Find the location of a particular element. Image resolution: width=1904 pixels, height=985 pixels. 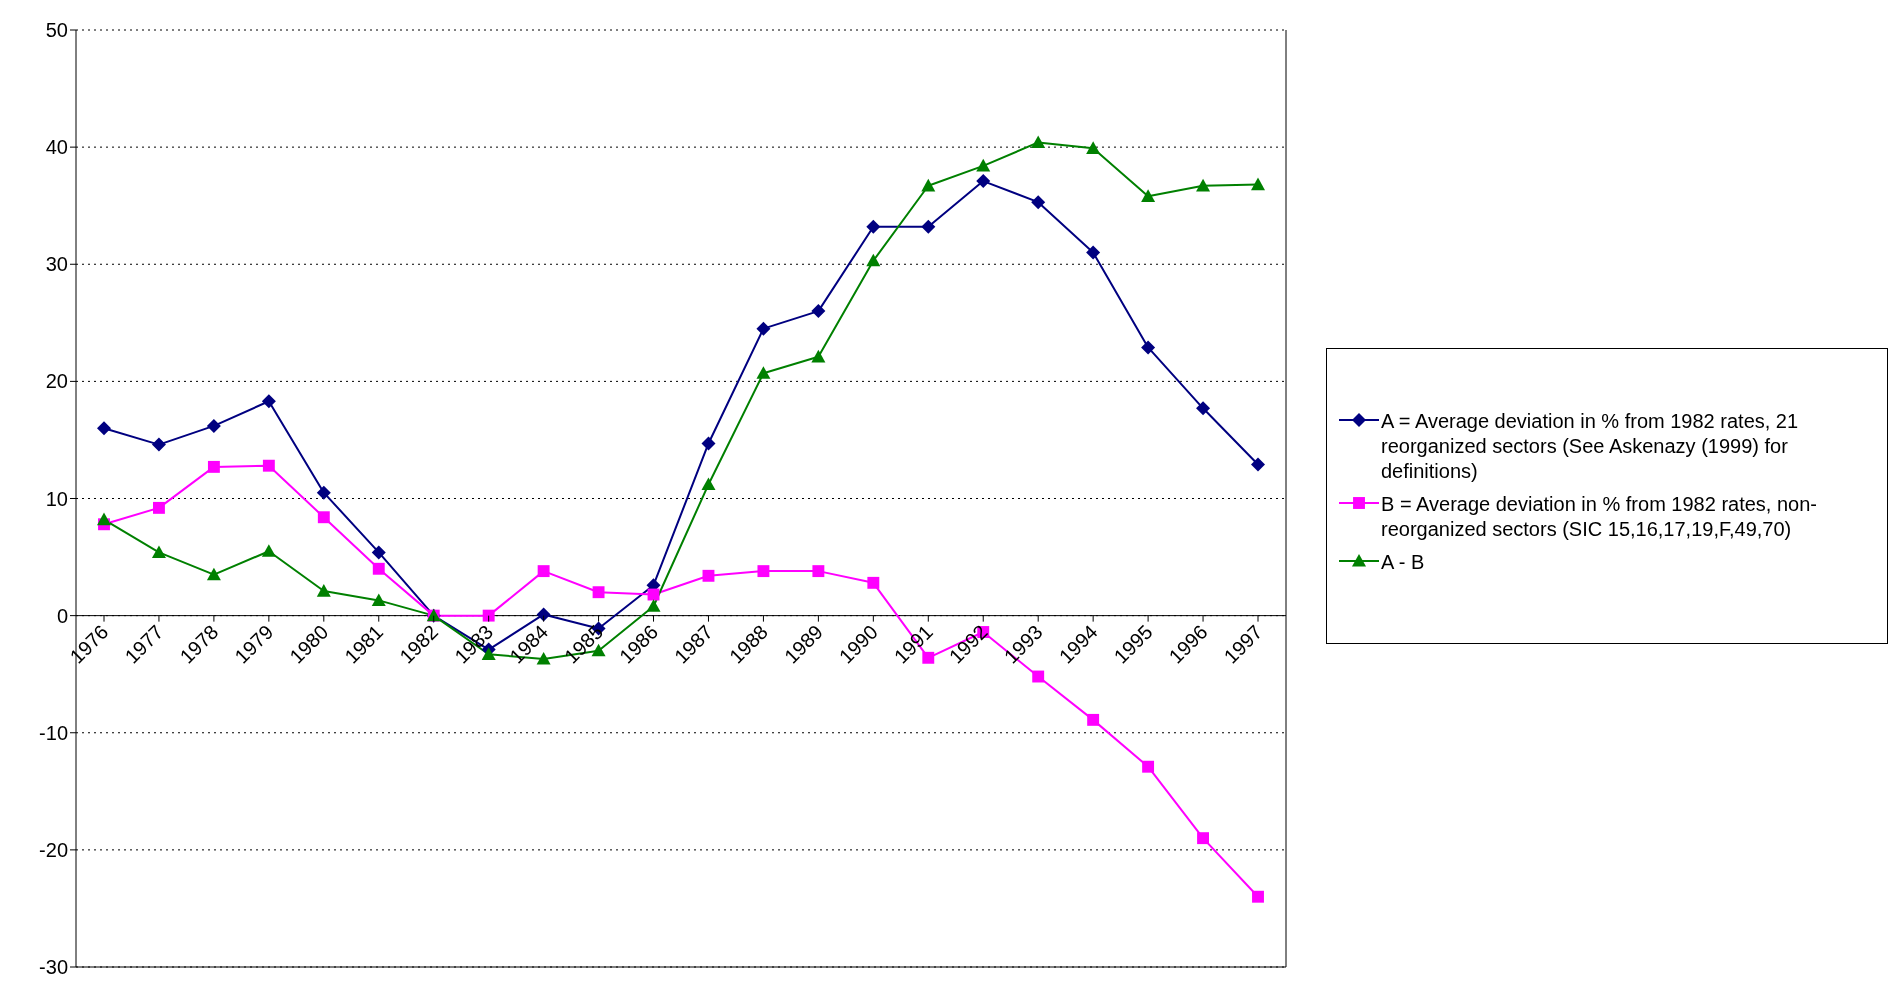

y-tick-label: 50 is located at coordinates (56, 30).